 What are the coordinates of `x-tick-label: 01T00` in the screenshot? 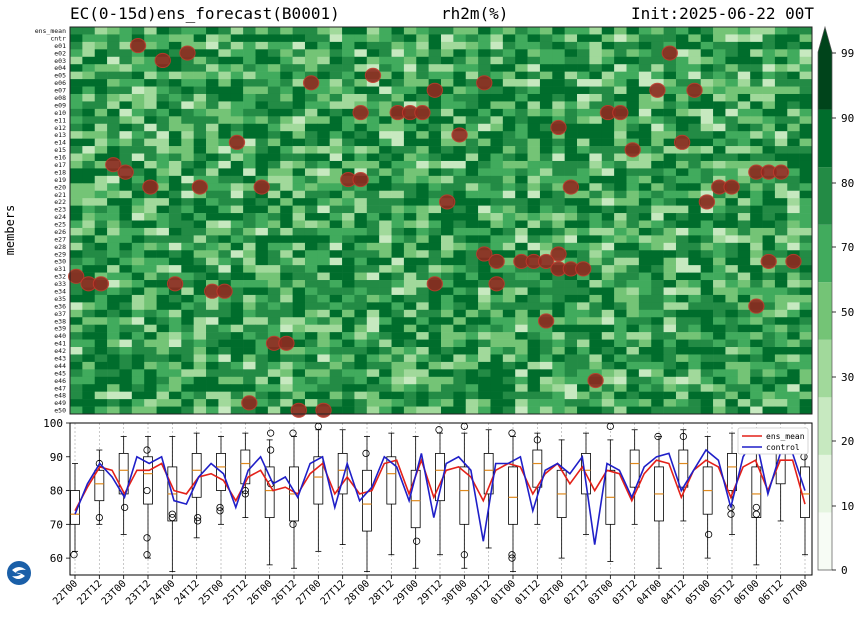 It's located at (503, 592).